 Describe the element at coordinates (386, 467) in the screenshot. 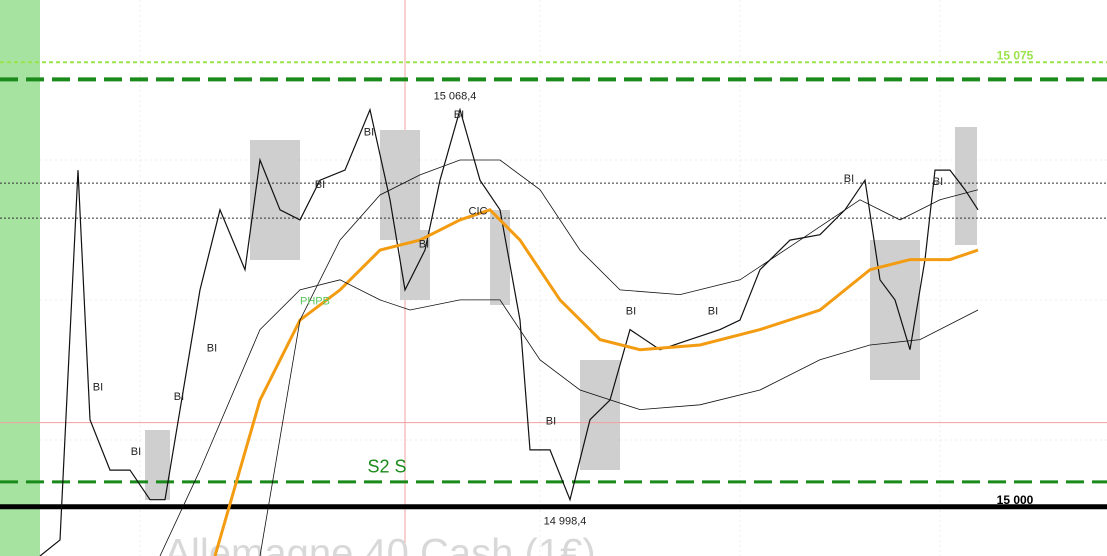

I see `level-label: S2 S` at that location.